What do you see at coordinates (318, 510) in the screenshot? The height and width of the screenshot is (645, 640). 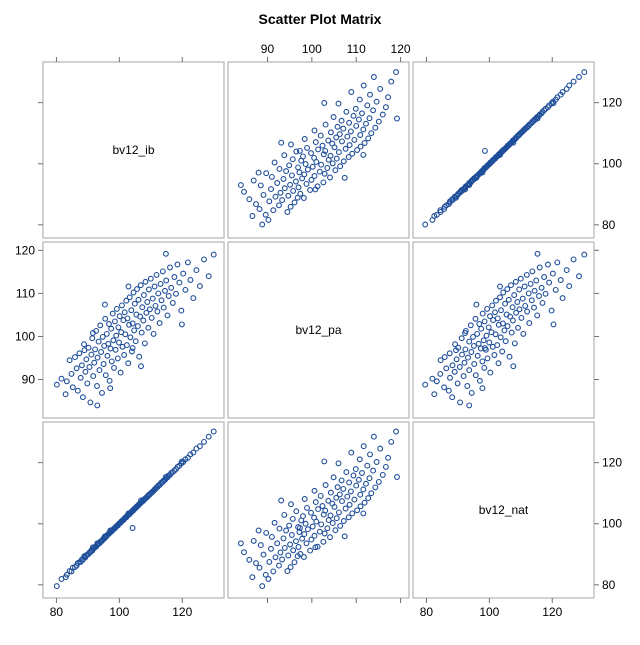 I see `cell-bv12_nat-vs-bv12_pa` at bounding box center [318, 510].